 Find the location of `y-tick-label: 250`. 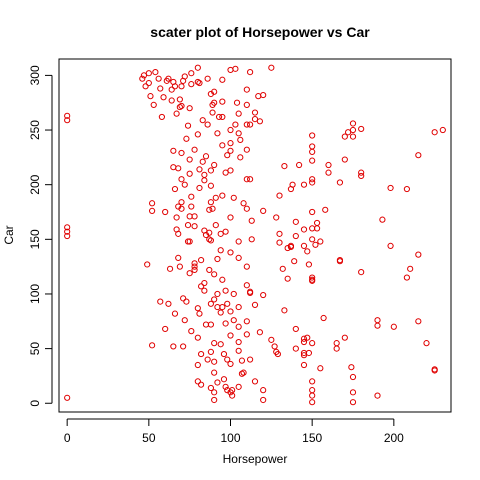

y-tick-label: 250 is located at coordinates (35, 130).